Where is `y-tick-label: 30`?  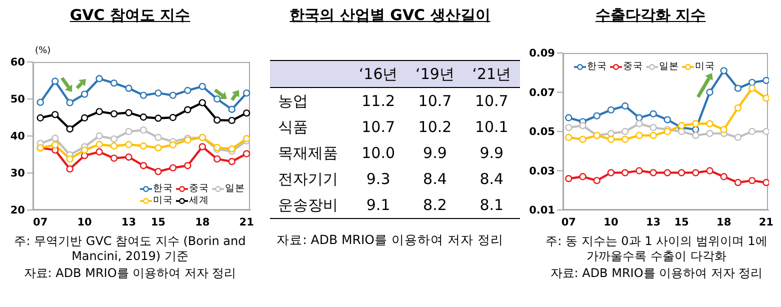
y-tick-label: 30 is located at coordinates (17, 174).